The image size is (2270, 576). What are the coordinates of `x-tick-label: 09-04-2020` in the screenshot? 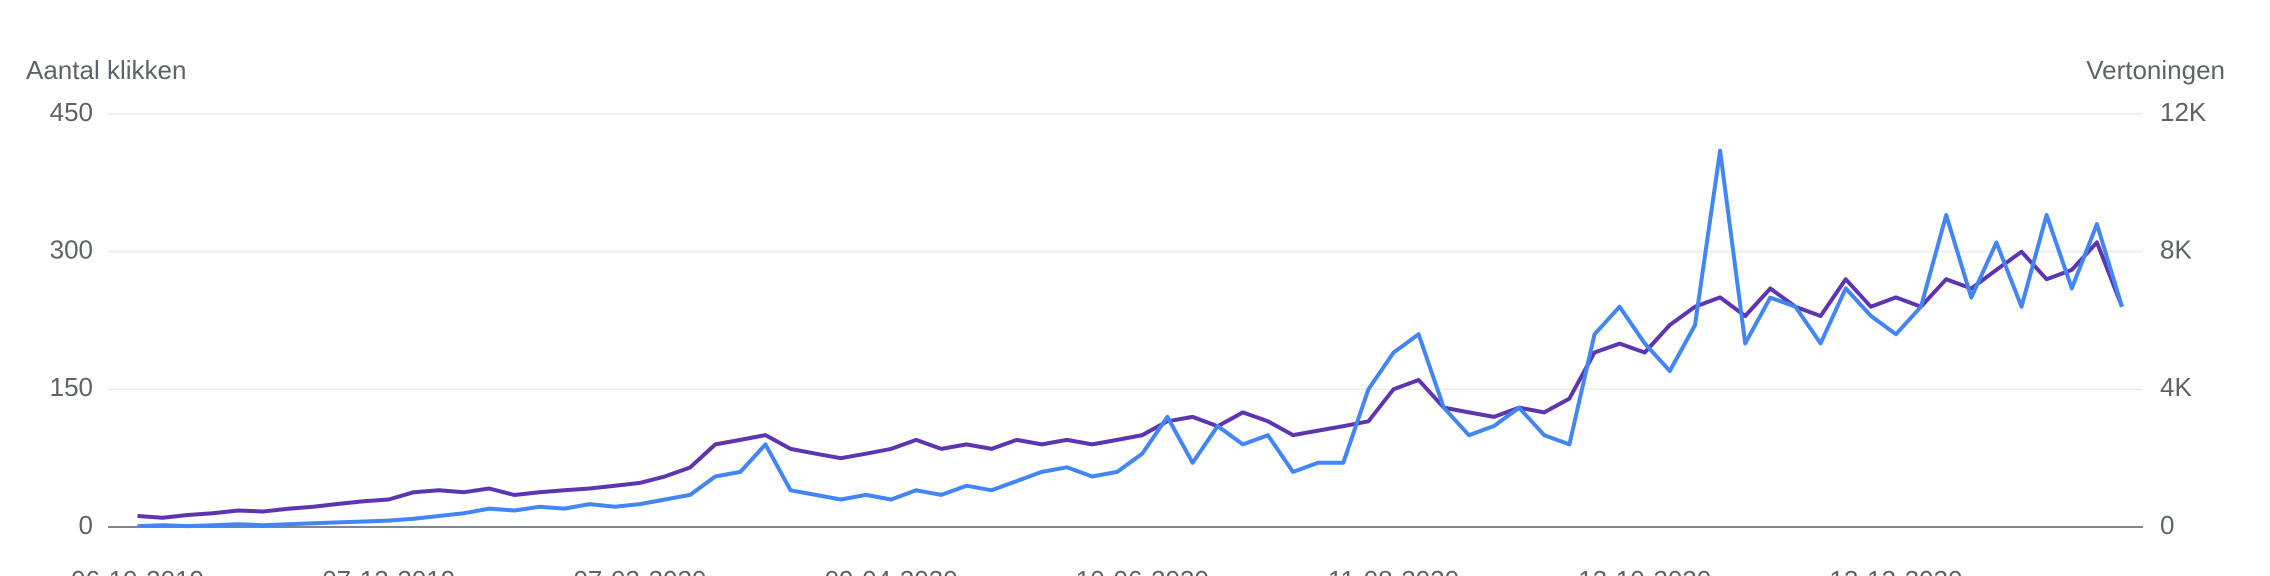 It's located at (891, 570).